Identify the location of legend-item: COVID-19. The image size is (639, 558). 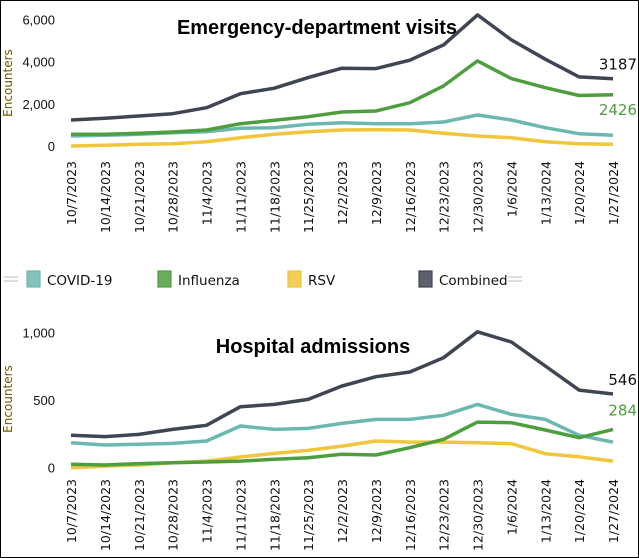
(69, 279).